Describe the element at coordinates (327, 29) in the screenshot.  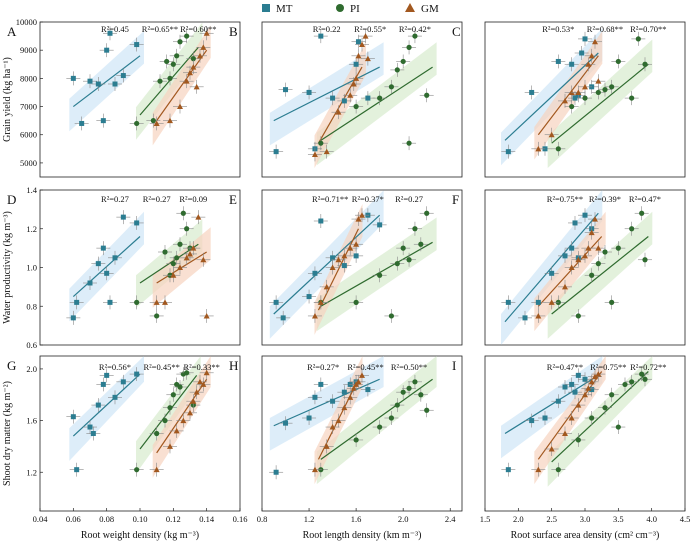
I see `r2-annotation-mt: R²=0.22` at that location.